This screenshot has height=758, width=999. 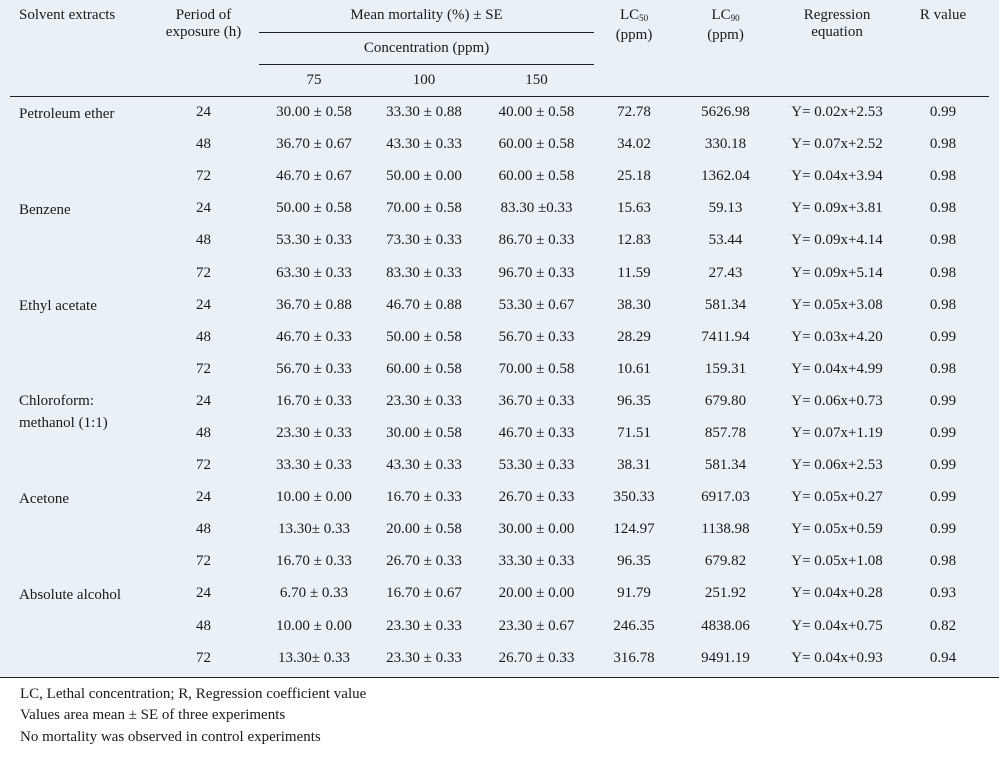 I want to click on cell-conc-150: 40.00 ± 0.58, so click(x=537, y=112).